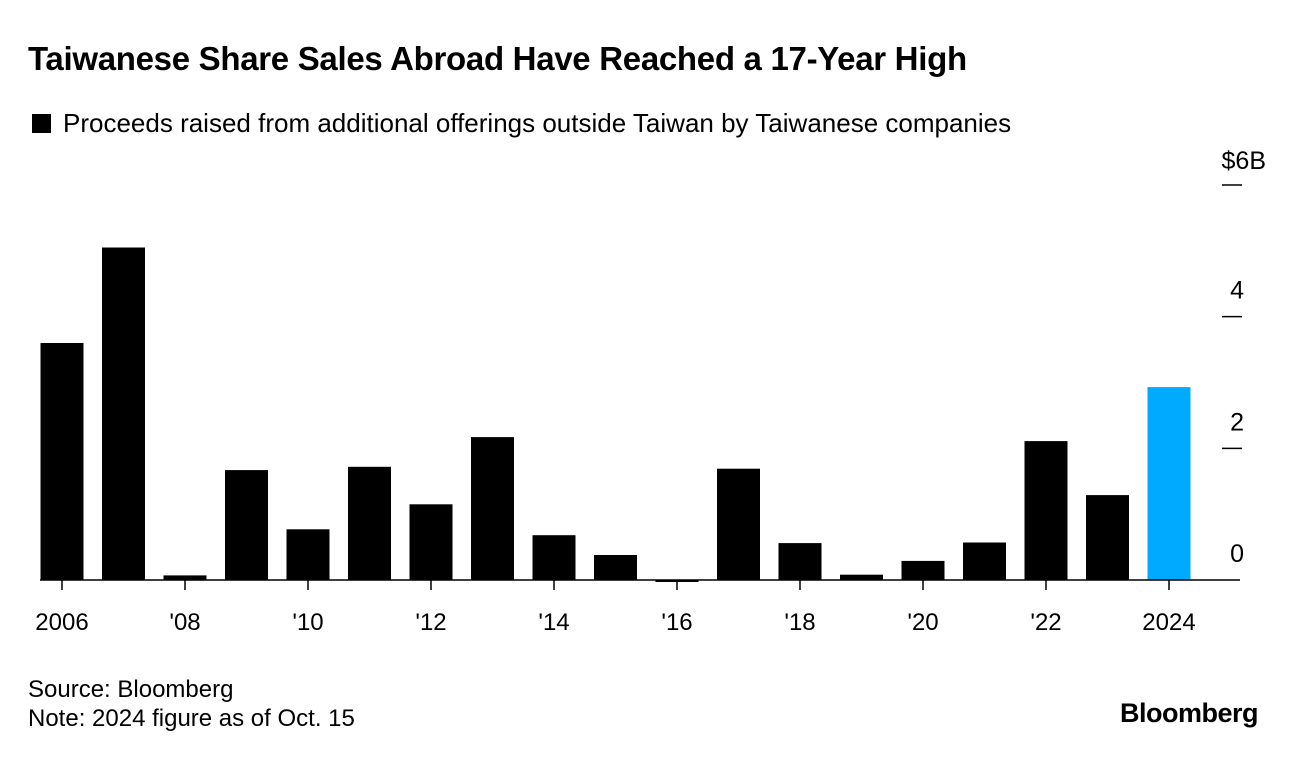 The height and width of the screenshot is (758, 1296). I want to click on bar-2010, so click(308, 554).